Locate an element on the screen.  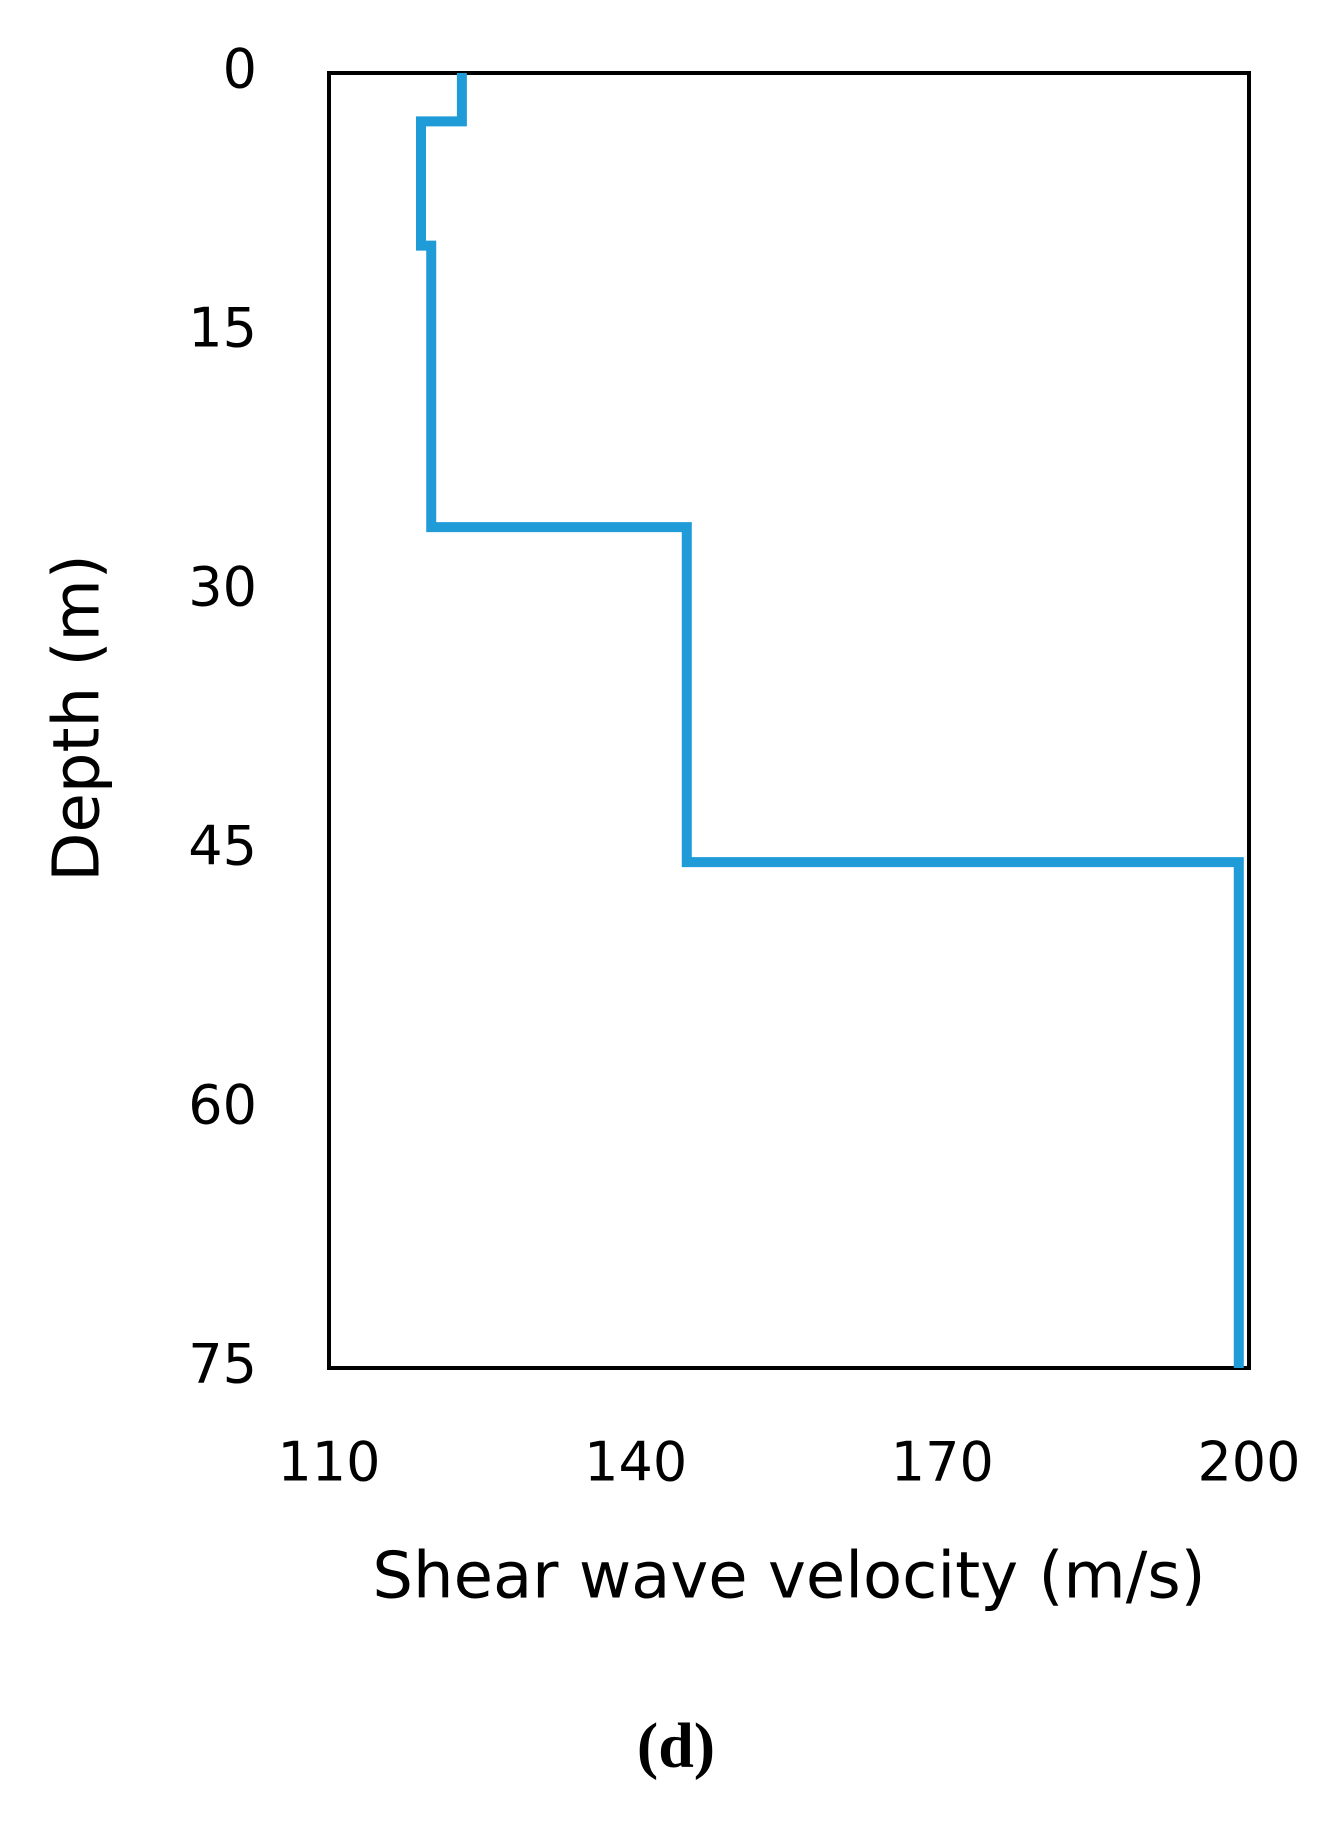
x-axis-label: Shear wave velocity (m/s) is located at coordinates (788, 1577).